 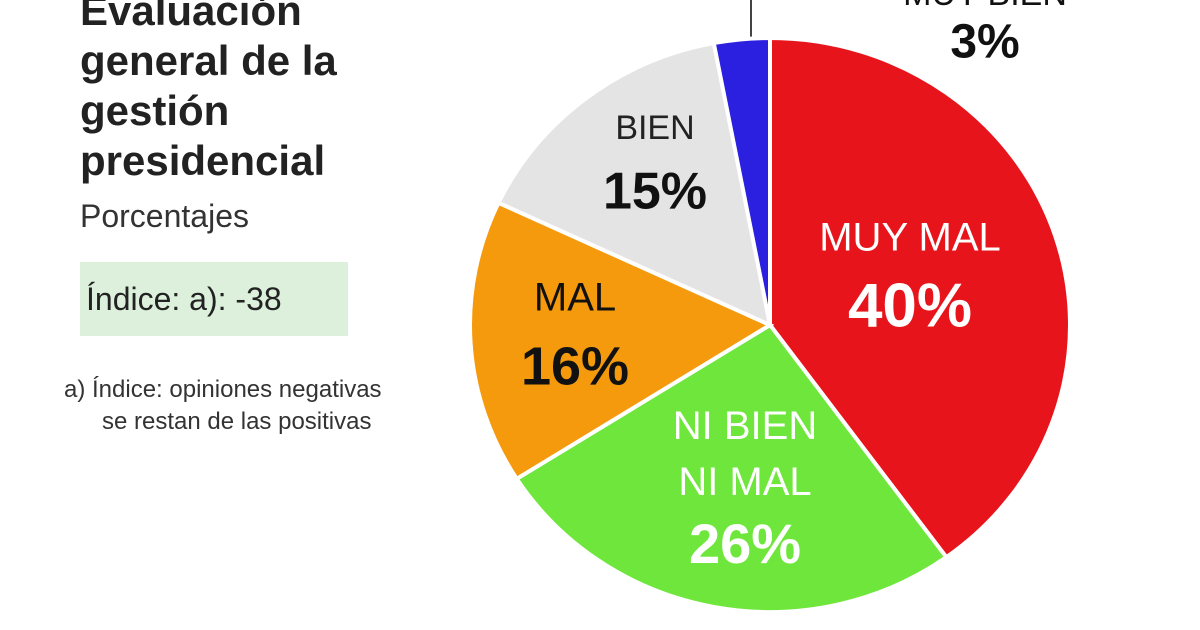 What do you see at coordinates (655, 192) in the screenshot?
I see `value-label: 15%` at bounding box center [655, 192].